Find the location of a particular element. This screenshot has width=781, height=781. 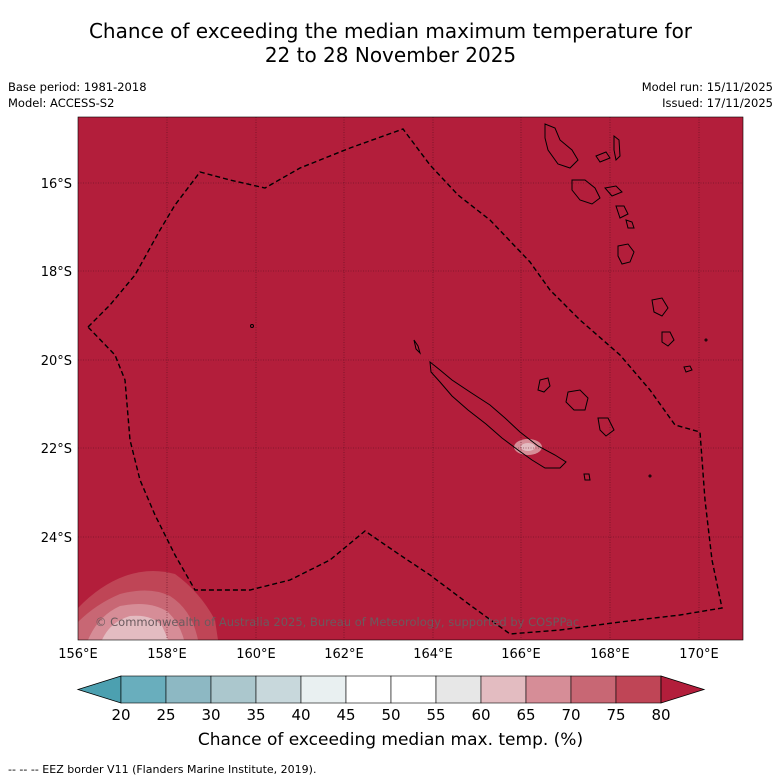

colorbar-tick-label: 20 is located at coordinates (120, 715).